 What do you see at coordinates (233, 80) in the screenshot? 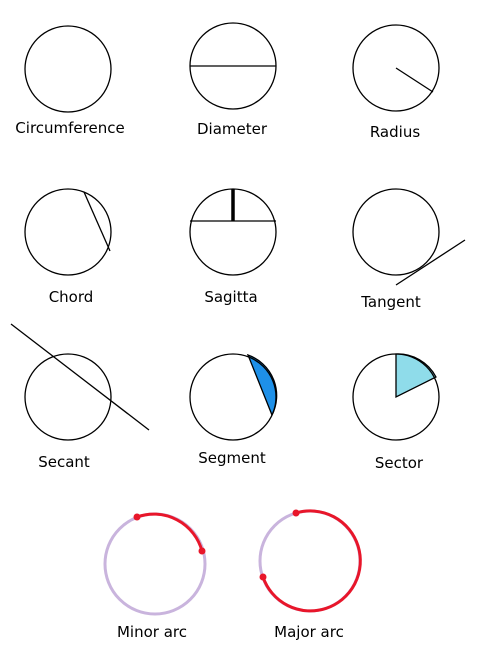
I see `panel-diameter: Diameter` at bounding box center [233, 80].